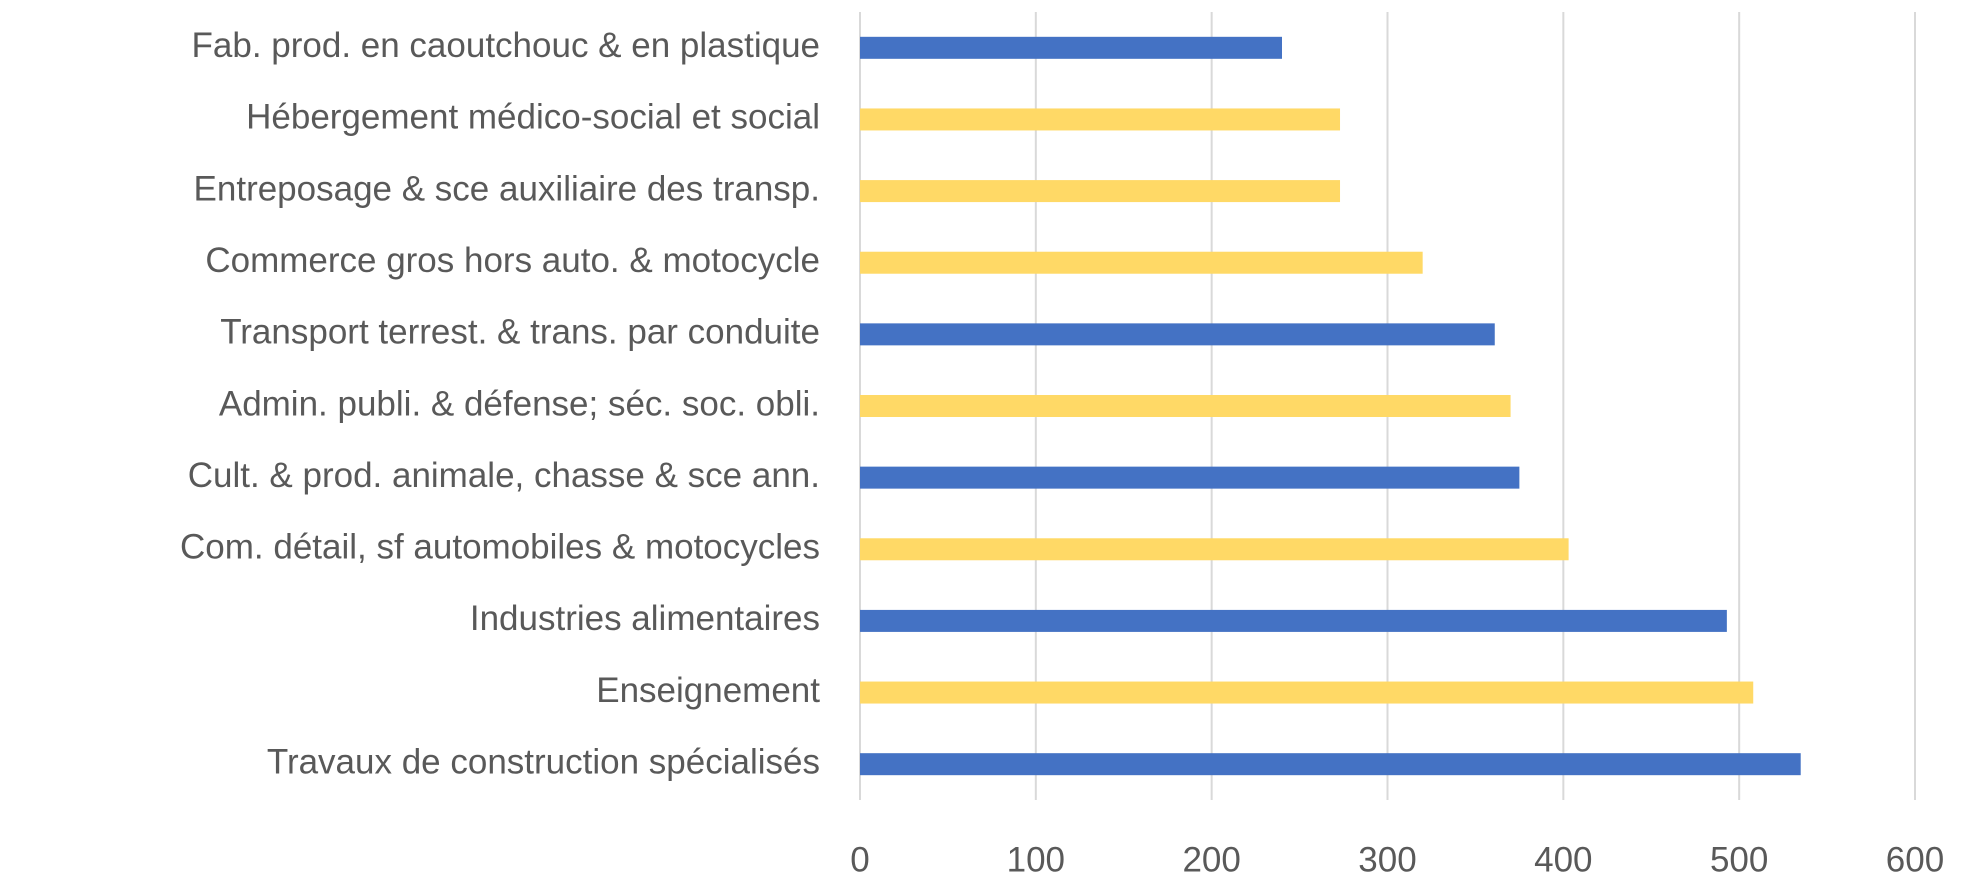  What do you see at coordinates (519, 403) in the screenshot?
I see `y-tick-label: Admin. publi. & défense; séc. soc. obli.` at bounding box center [519, 403].